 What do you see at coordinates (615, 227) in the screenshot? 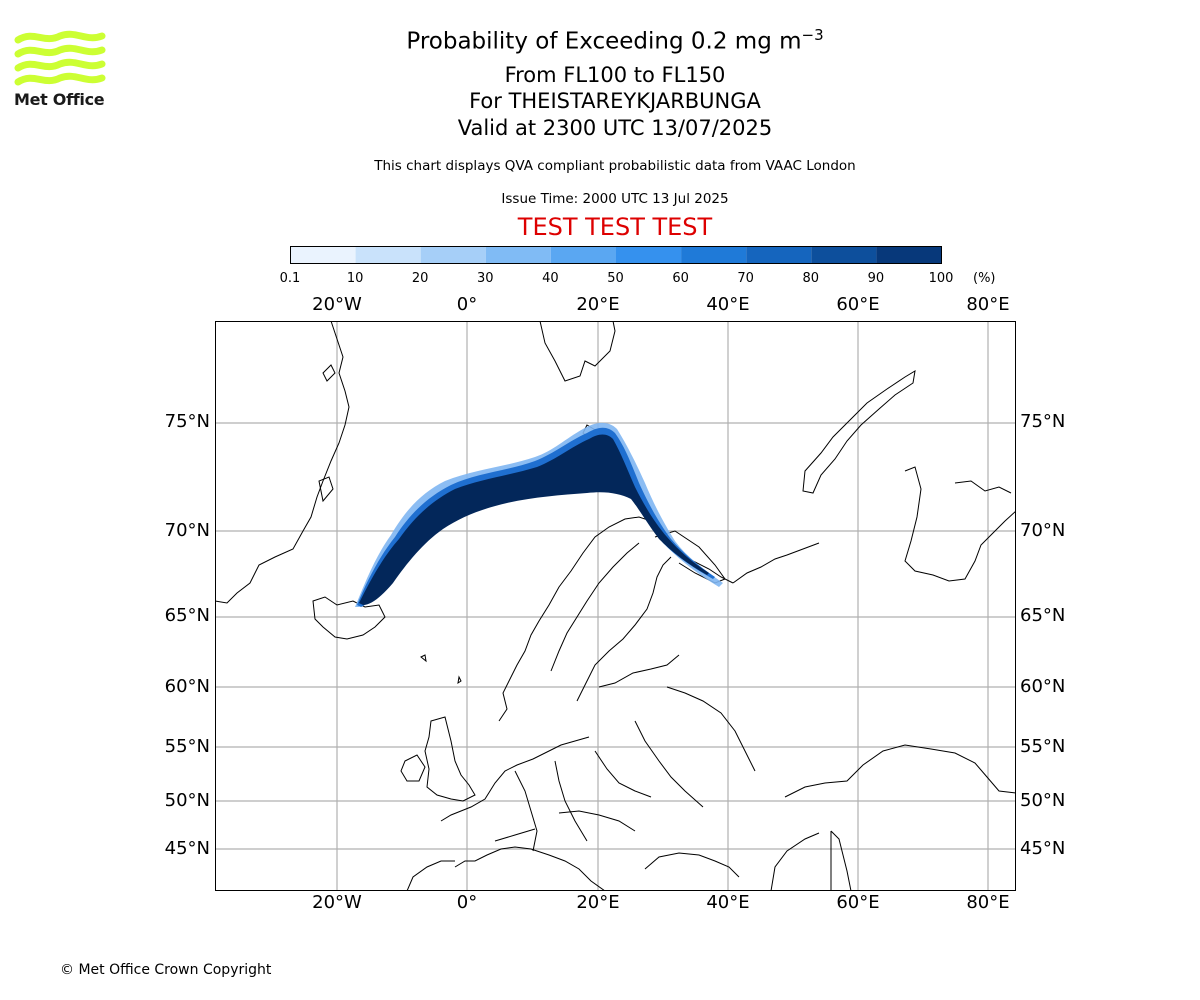
I see `test-banner: TEST TEST TEST` at bounding box center [615, 227].